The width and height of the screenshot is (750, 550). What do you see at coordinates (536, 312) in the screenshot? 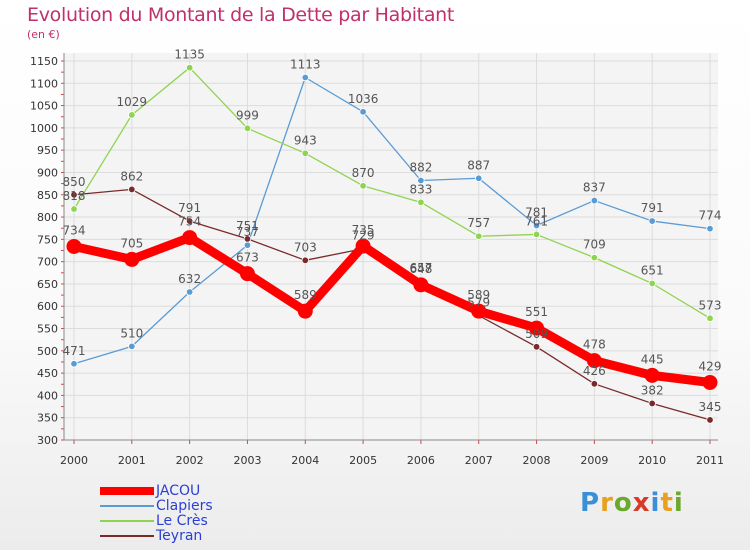
I see `data-label-jacou-2008: 551` at bounding box center [536, 312].